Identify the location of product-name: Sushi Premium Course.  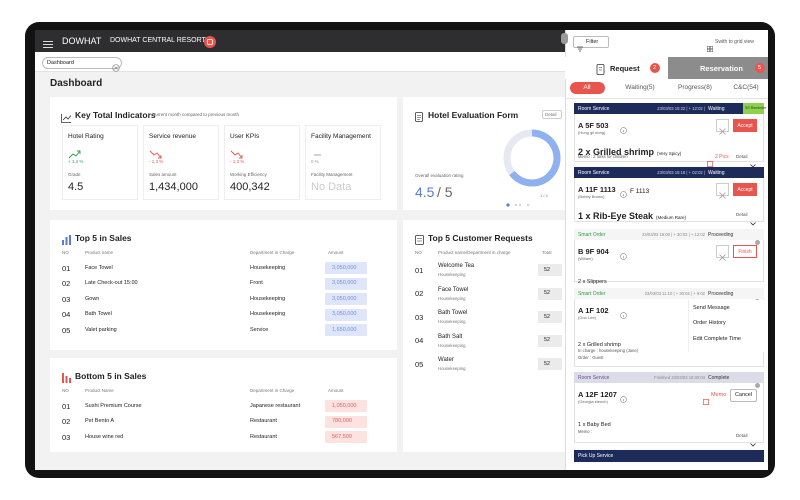
(113, 405).